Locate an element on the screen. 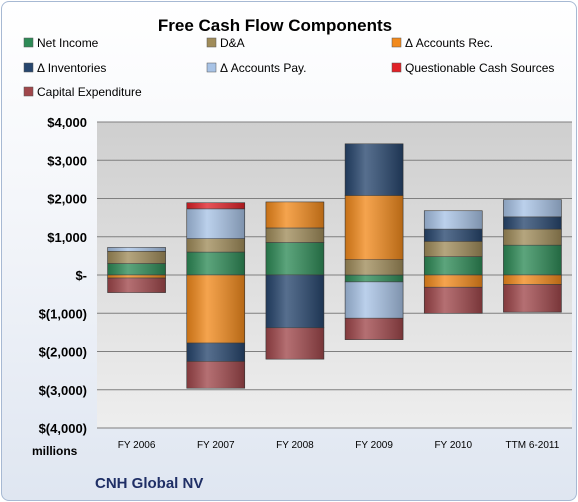  bar-fy-2009-delta-accounts-pay-shading is located at coordinates (374, 300).